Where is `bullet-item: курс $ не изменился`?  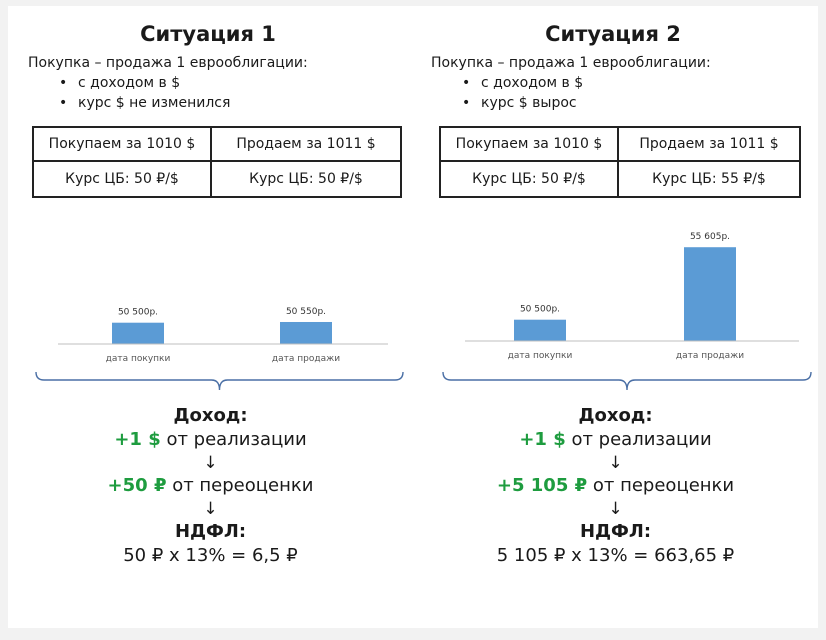
bullet-item: курс $ не изменился is located at coordinates (183, 103).